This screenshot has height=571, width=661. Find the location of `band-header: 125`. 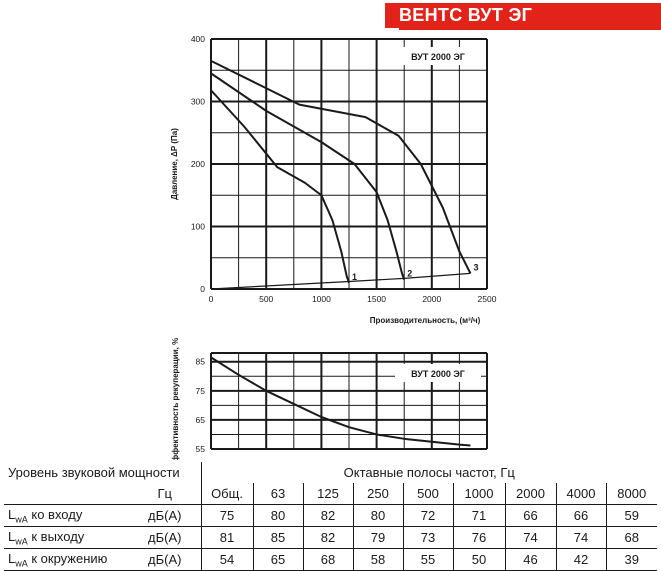

band-header: 125 is located at coordinates (327, 494).